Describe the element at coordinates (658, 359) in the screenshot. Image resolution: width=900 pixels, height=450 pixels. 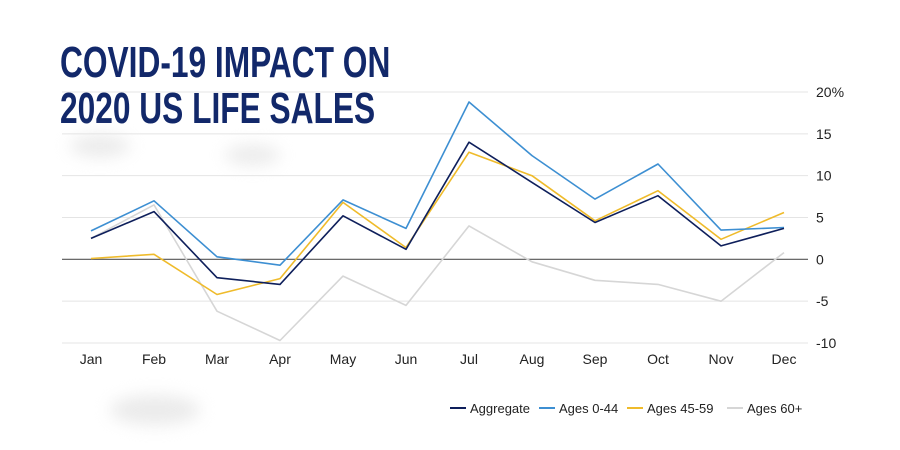
I see `x-tick-label: Oct` at that location.